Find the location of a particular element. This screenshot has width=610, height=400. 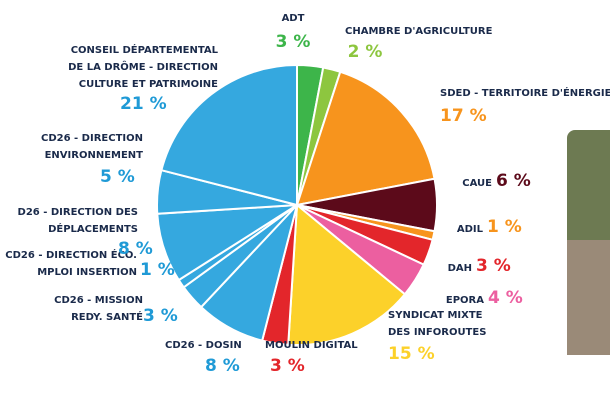

slice-label: CD26 - DOSIN is located at coordinates (203, 345).